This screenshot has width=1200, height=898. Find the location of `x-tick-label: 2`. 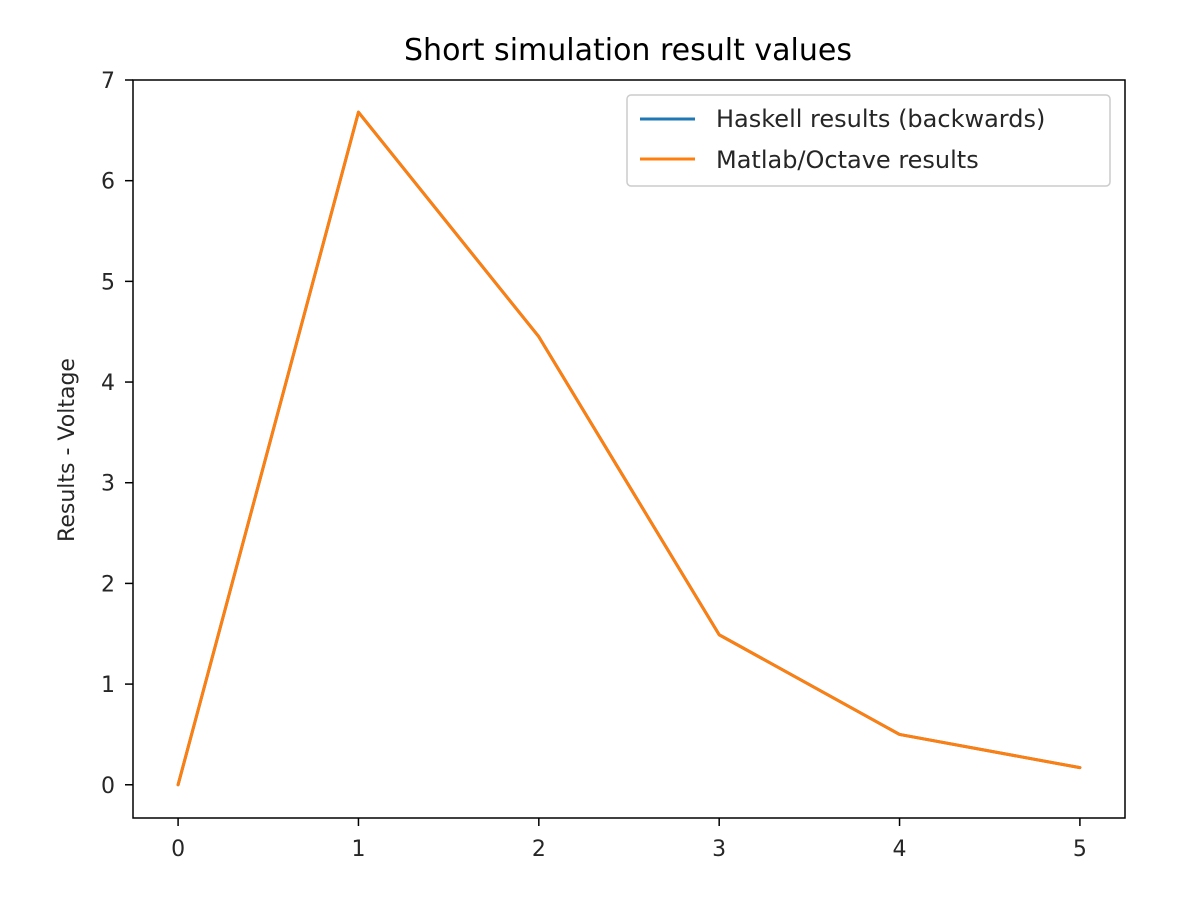

x-tick-label: 2 is located at coordinates (539, 849).